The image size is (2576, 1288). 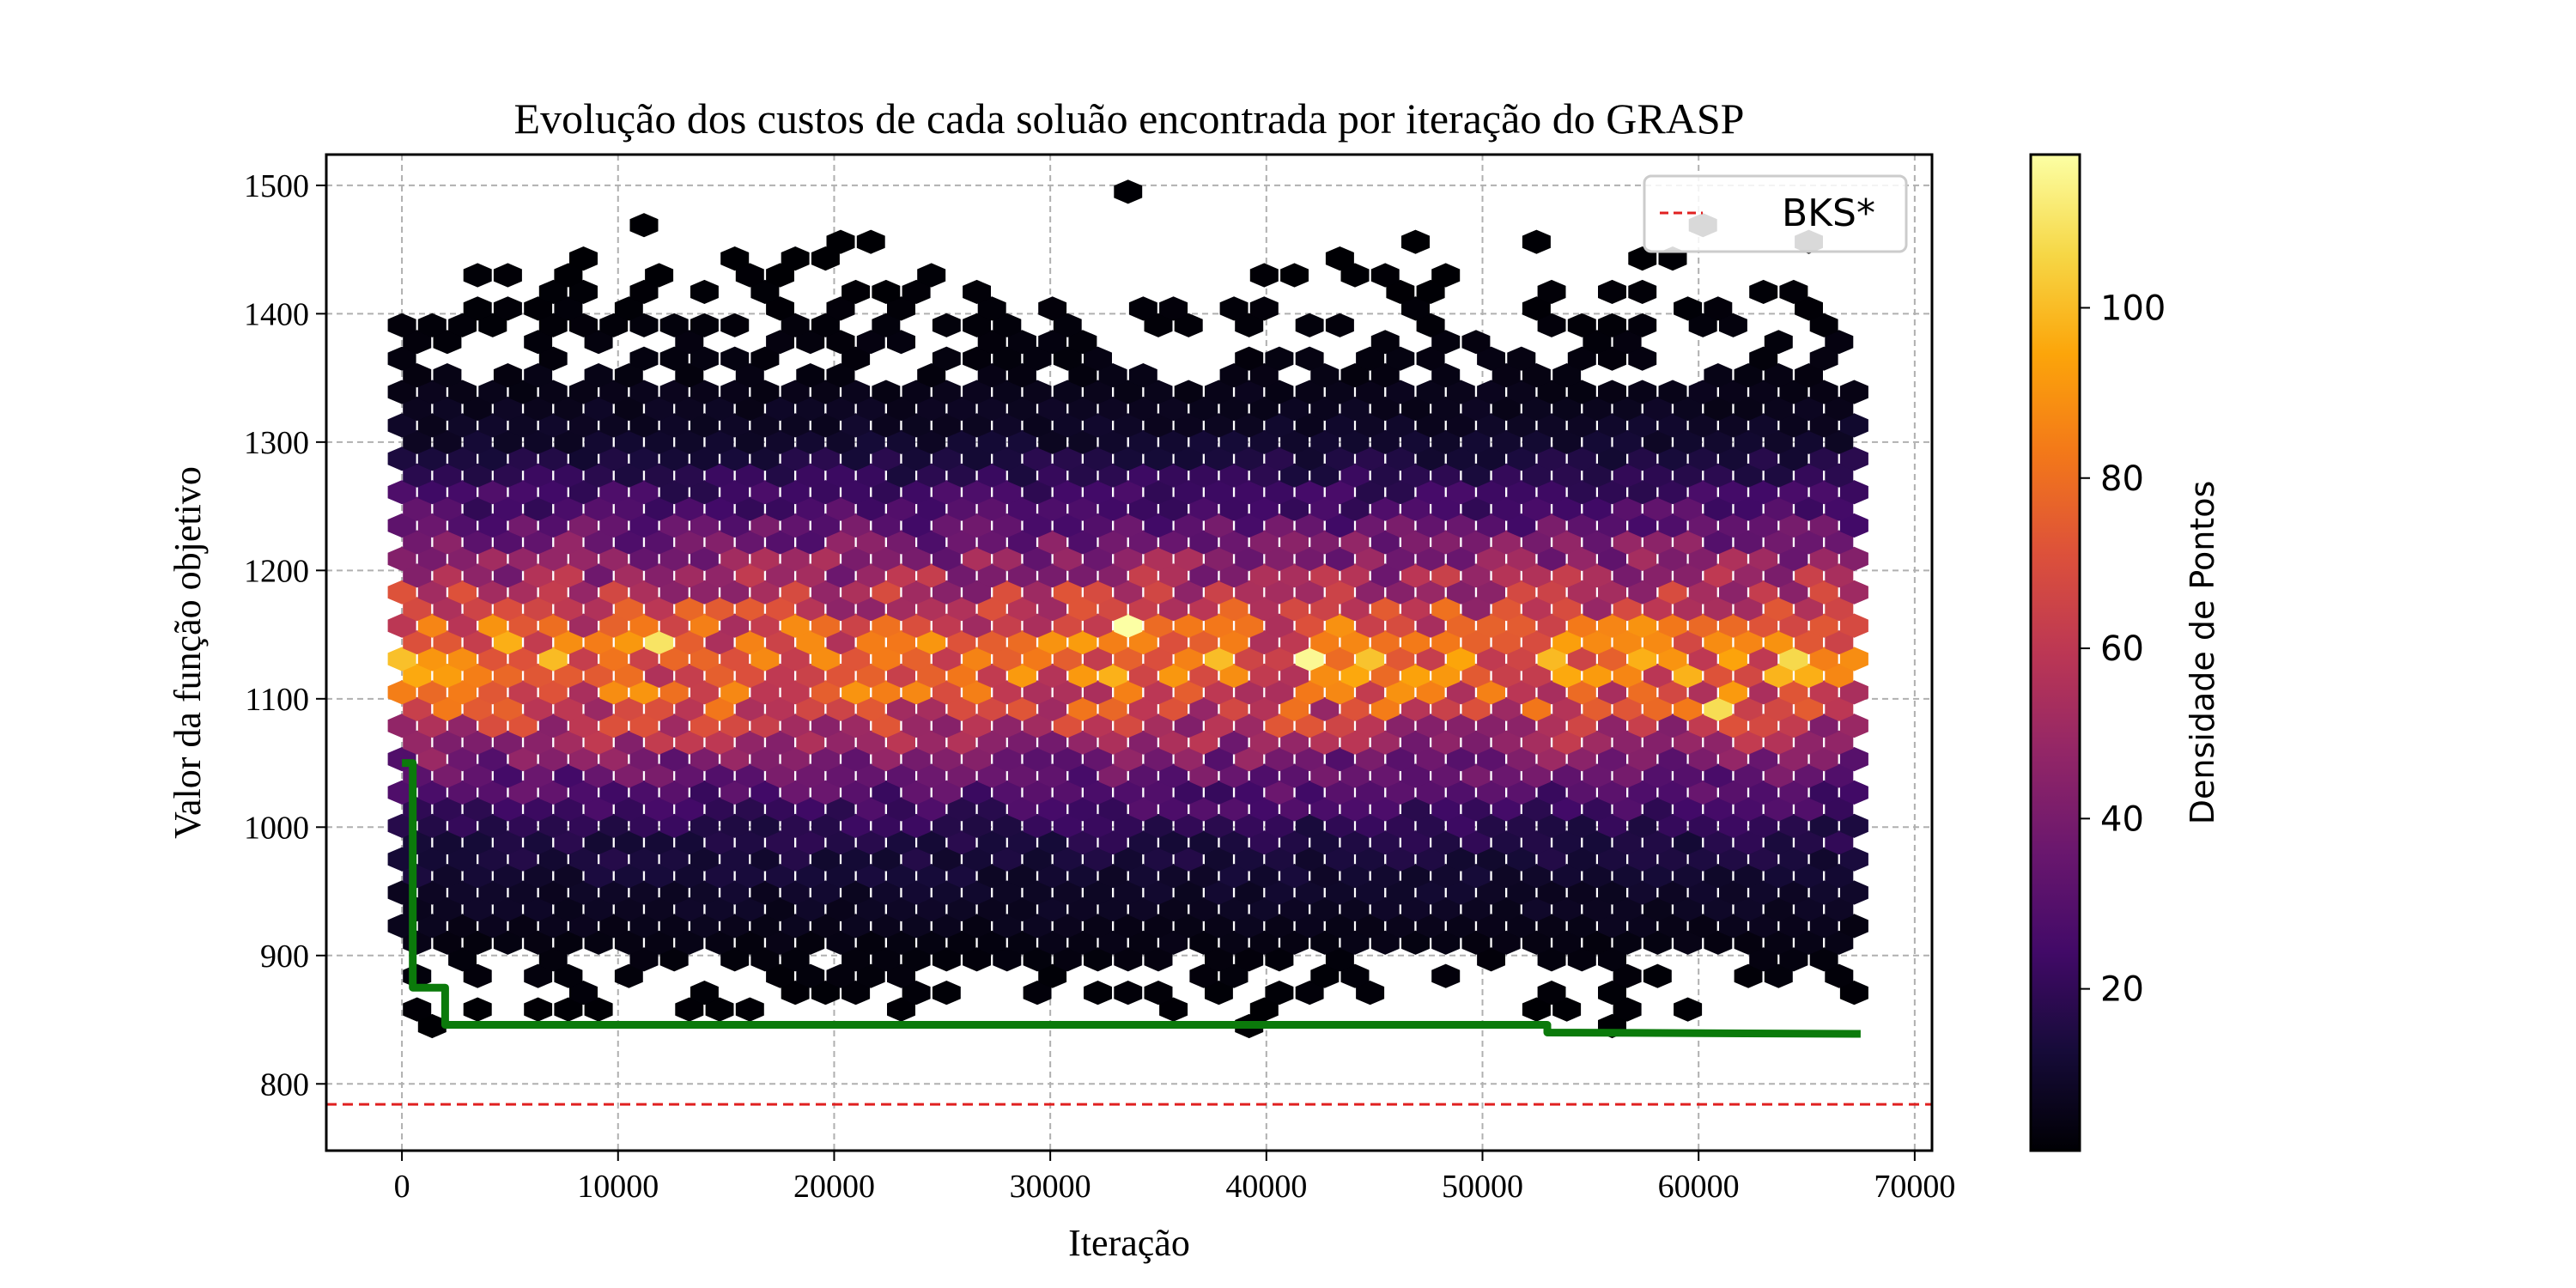 What do you see at coordinates (1174, 1178) in the screenshot?
I see `x-axis-ticks: 0 10000 20000 30000 40000 50000 60000 70000` at bounding box center [1174, 1178].